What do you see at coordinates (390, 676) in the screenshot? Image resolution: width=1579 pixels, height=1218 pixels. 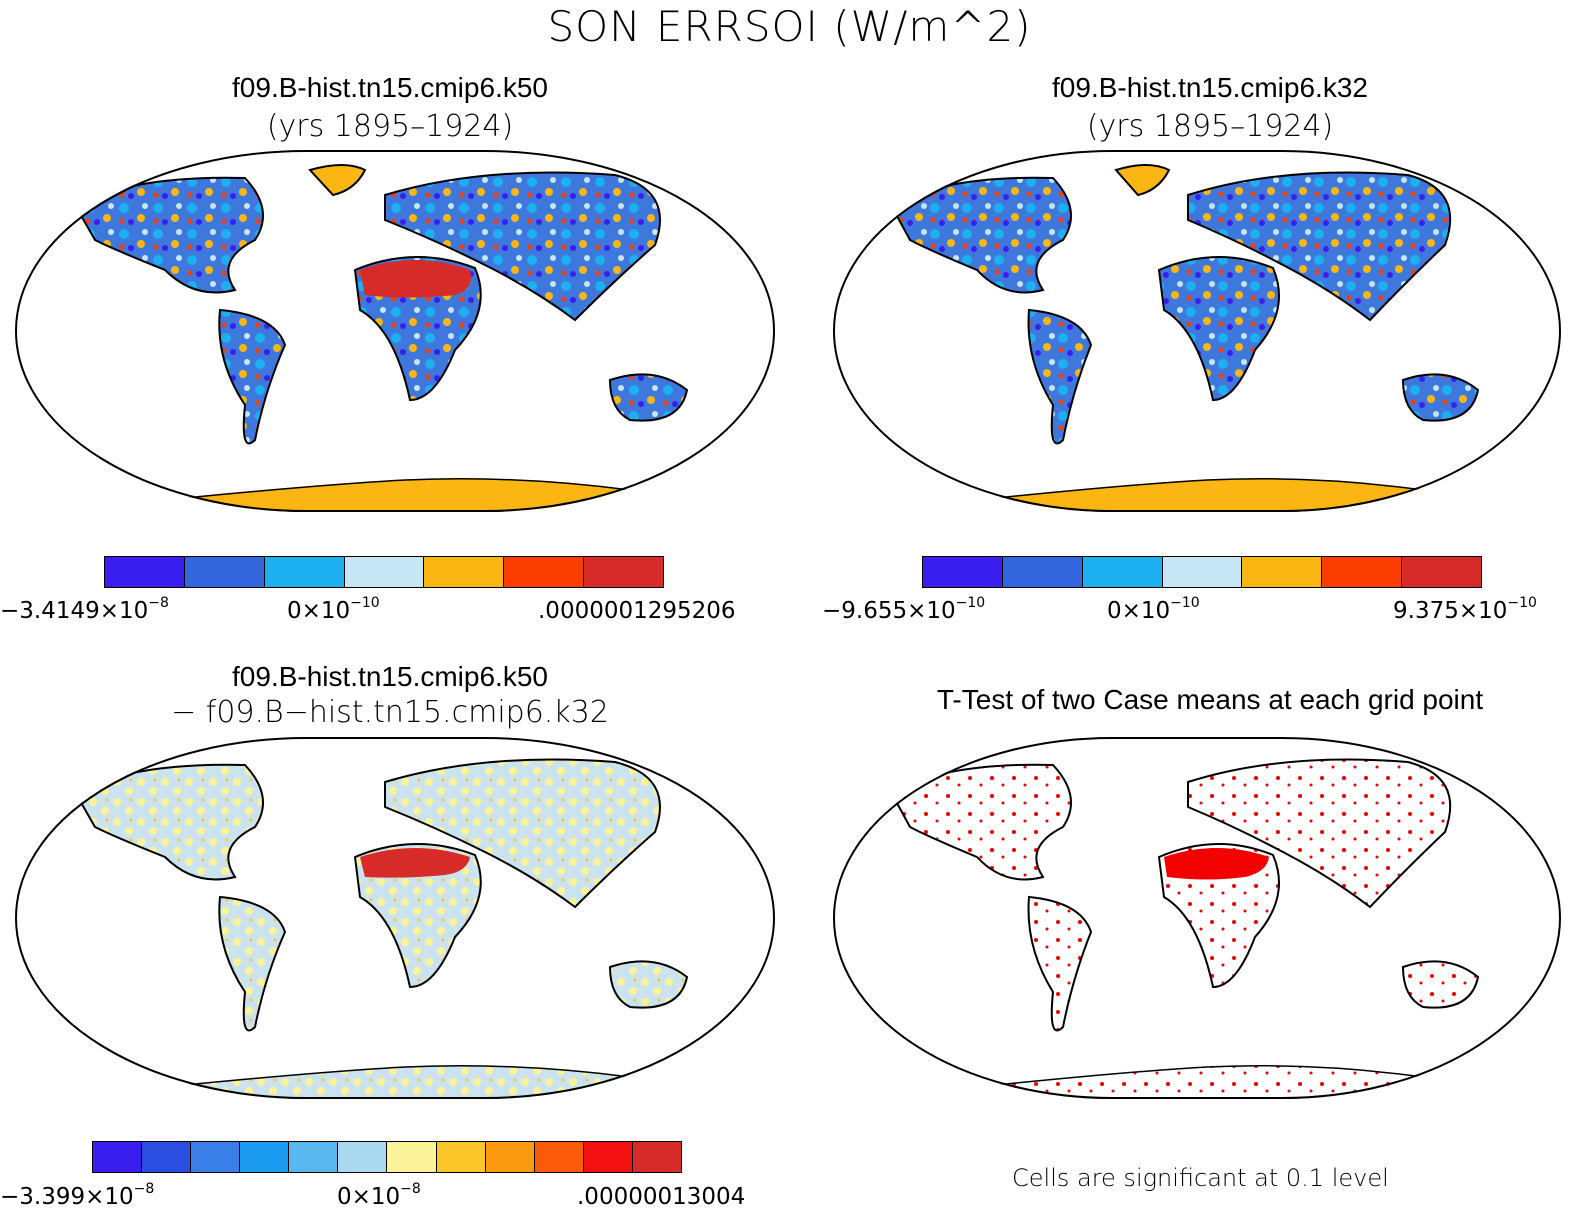 I see `panel-diff-title: f09.B-hist.tn15.cmip6.k50` at bounding box center [390, 676].